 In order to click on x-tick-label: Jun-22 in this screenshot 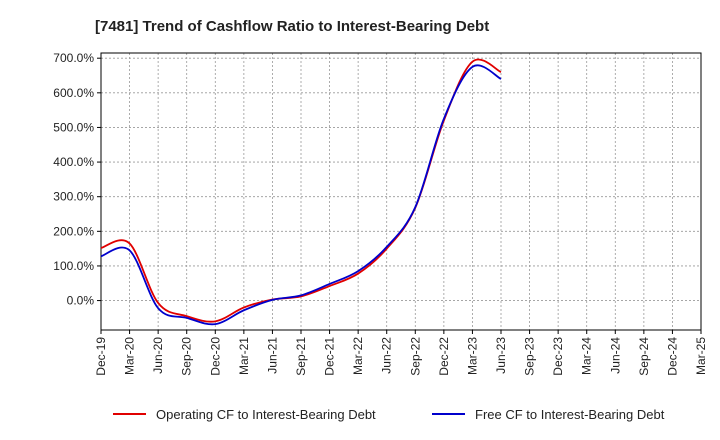, I will do `click(387, 355)`.